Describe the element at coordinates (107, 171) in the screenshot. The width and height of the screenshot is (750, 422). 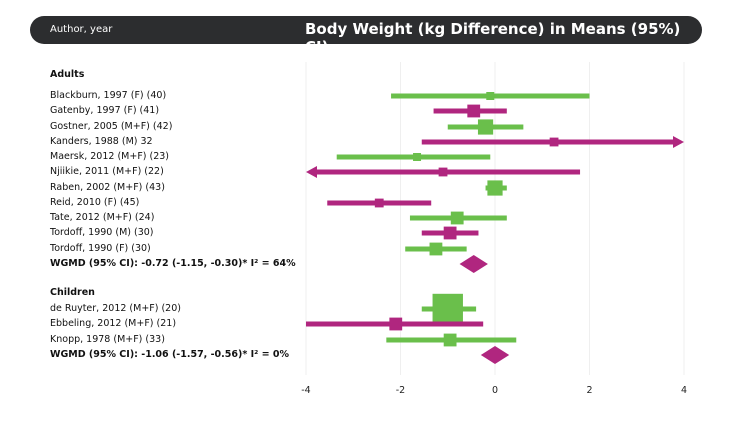
I see `study-label: Njiikie, 2011 (M+F) (22)` at that location.